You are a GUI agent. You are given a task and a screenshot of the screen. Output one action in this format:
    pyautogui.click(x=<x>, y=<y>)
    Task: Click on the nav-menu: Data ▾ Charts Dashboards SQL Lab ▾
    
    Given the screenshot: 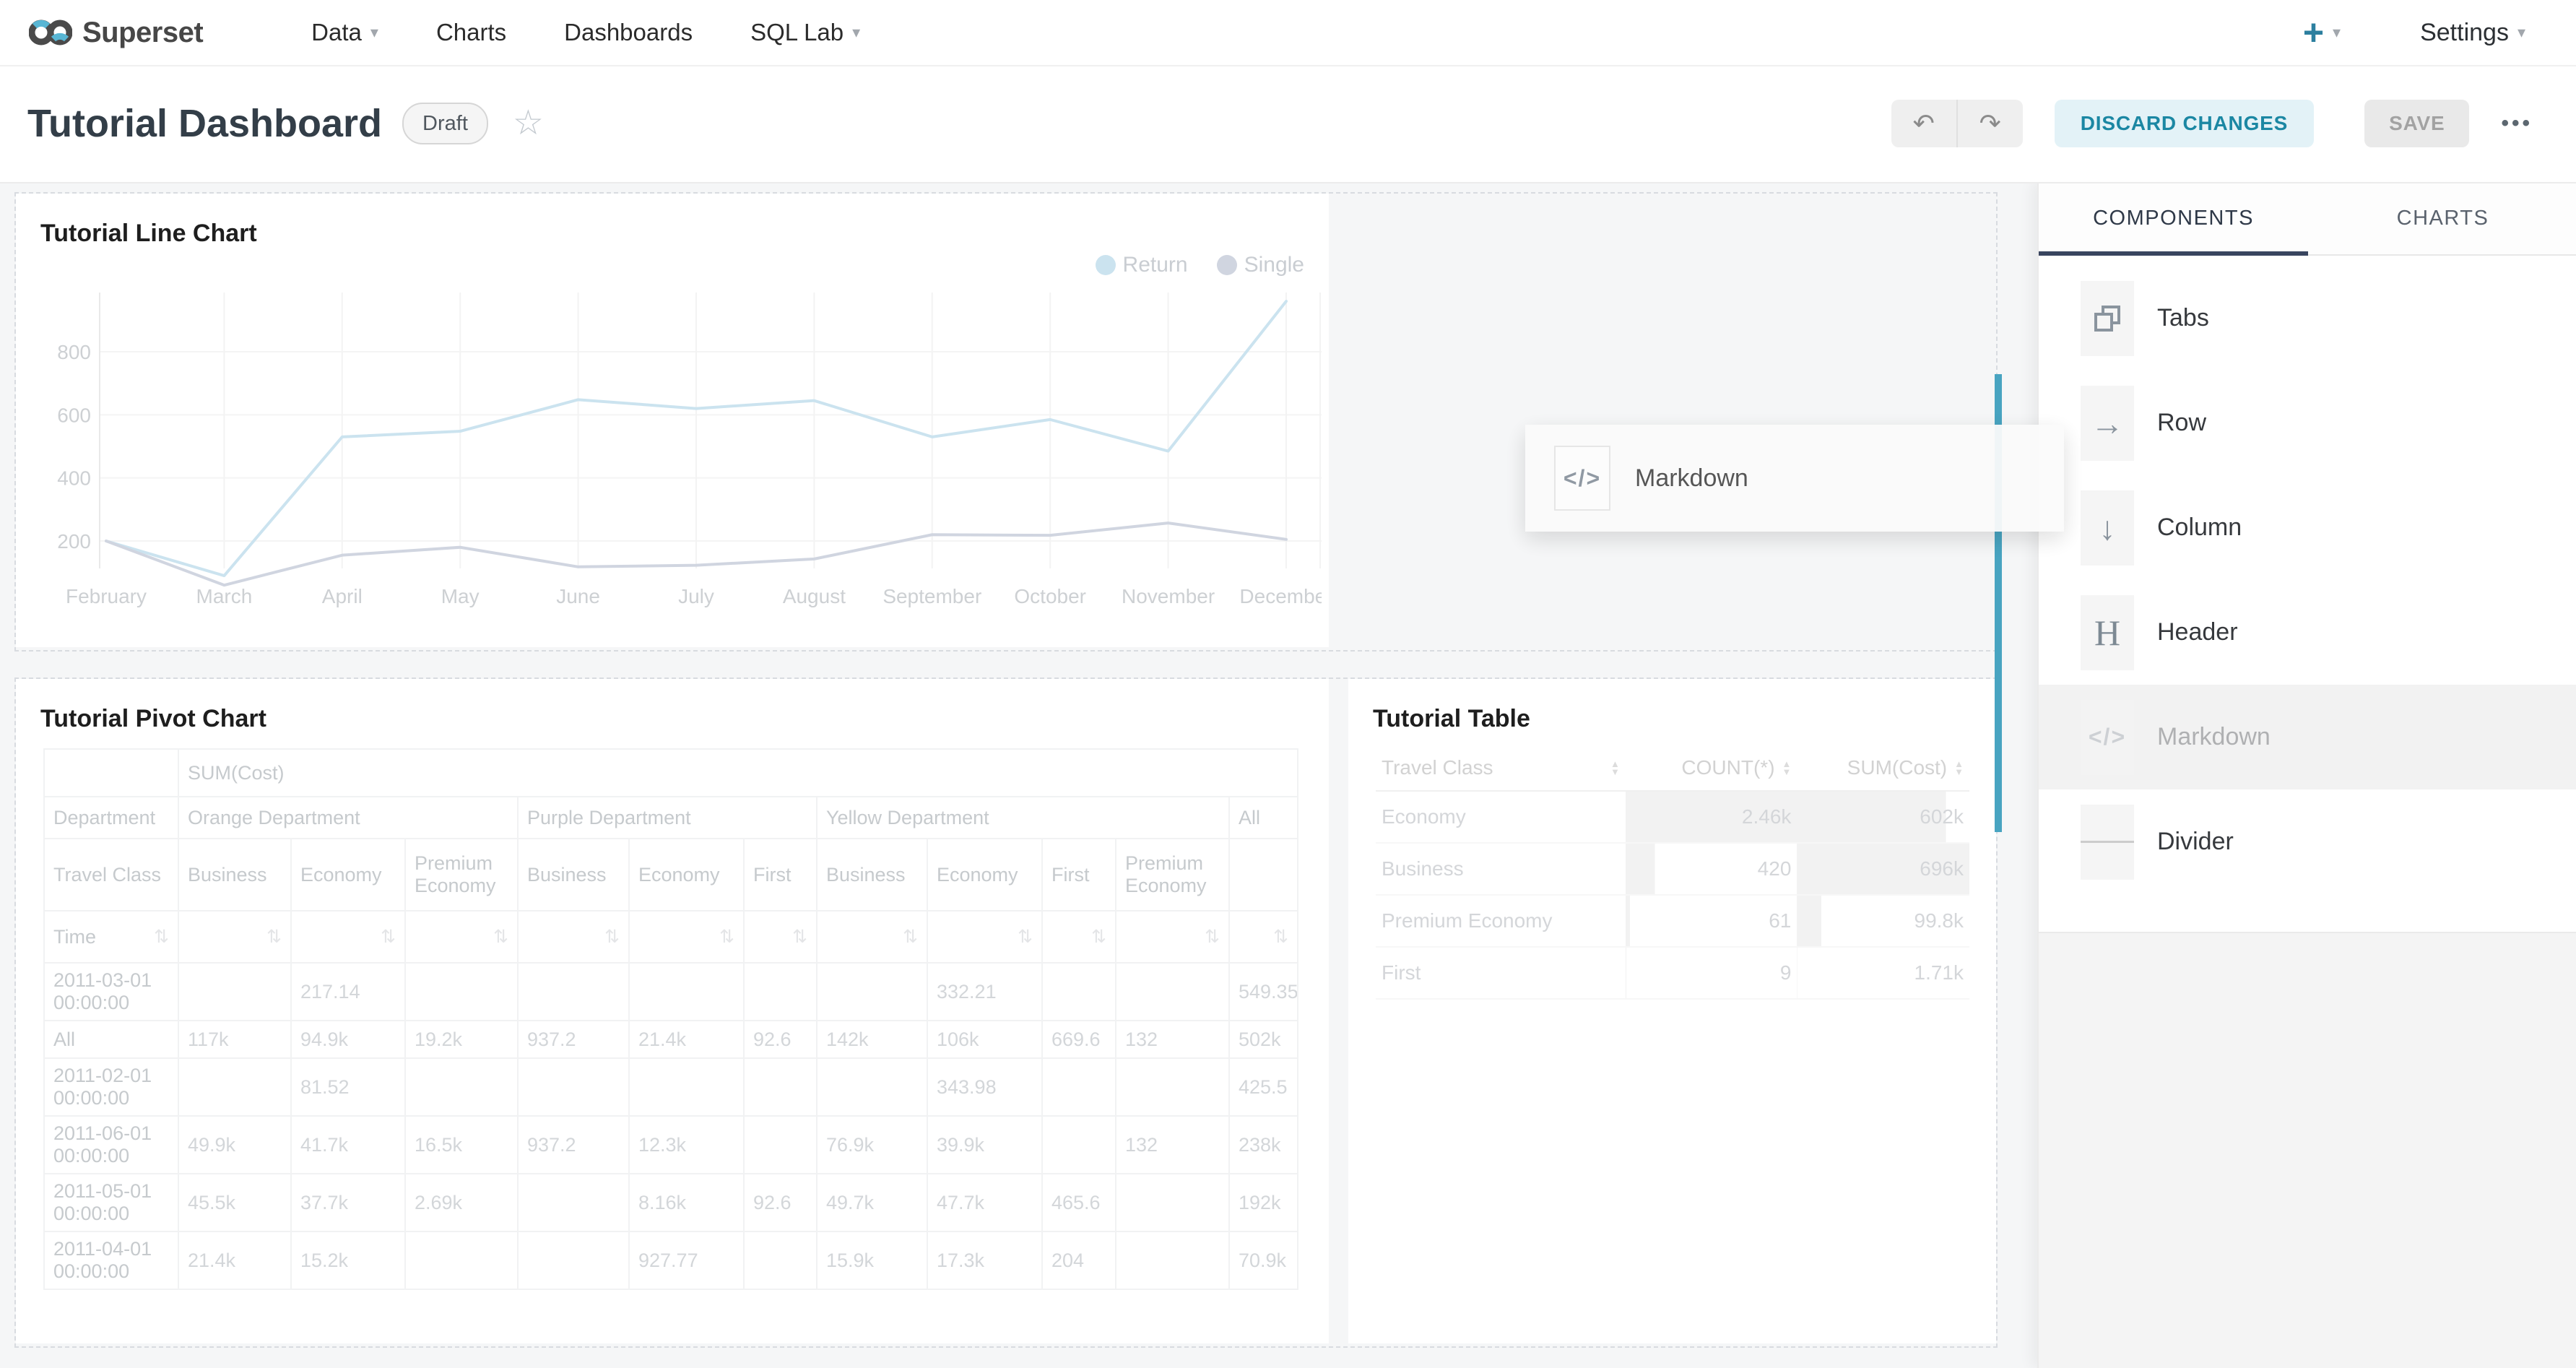 What is the action you would take?
    pyautogui.click(x=585, y=32)
    